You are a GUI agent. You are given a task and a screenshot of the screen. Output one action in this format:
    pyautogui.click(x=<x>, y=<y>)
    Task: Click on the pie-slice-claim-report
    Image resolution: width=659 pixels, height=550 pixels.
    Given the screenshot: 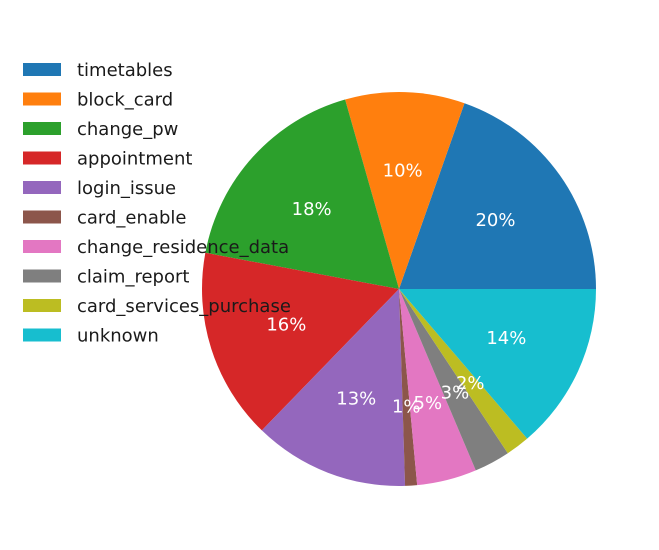 What is the action you would take?
    pyautogui.click(x=453, y=380)
    